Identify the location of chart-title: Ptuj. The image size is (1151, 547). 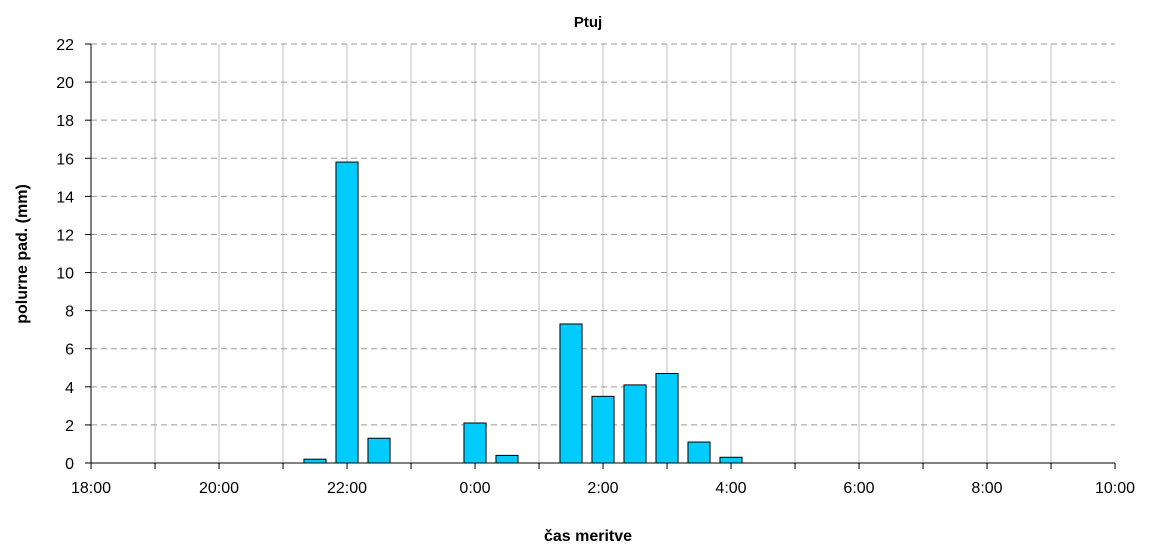
(588, 22).